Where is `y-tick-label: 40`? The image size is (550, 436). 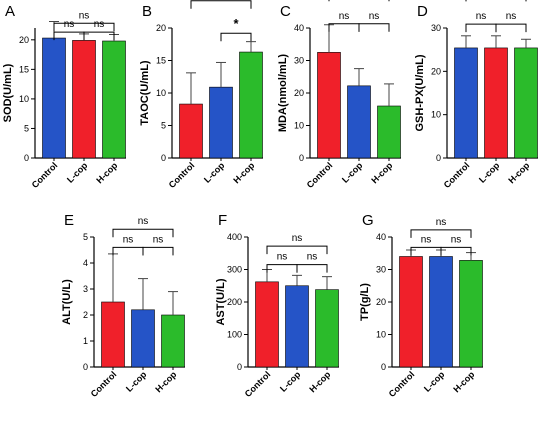 y-tick-label: 40 is located at coordinates (299, 28).